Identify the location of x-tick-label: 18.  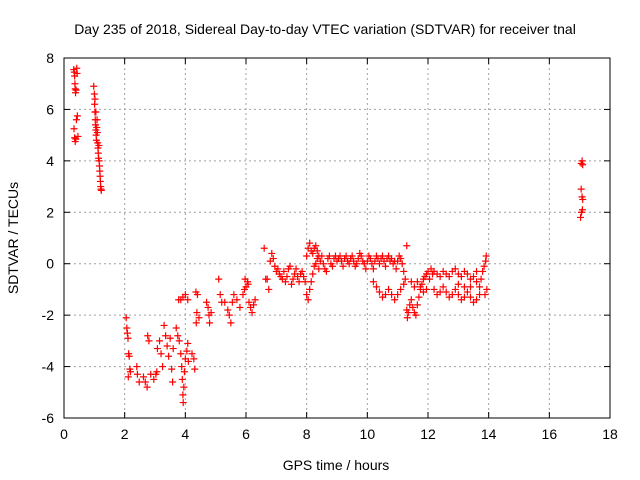
(610, 434).